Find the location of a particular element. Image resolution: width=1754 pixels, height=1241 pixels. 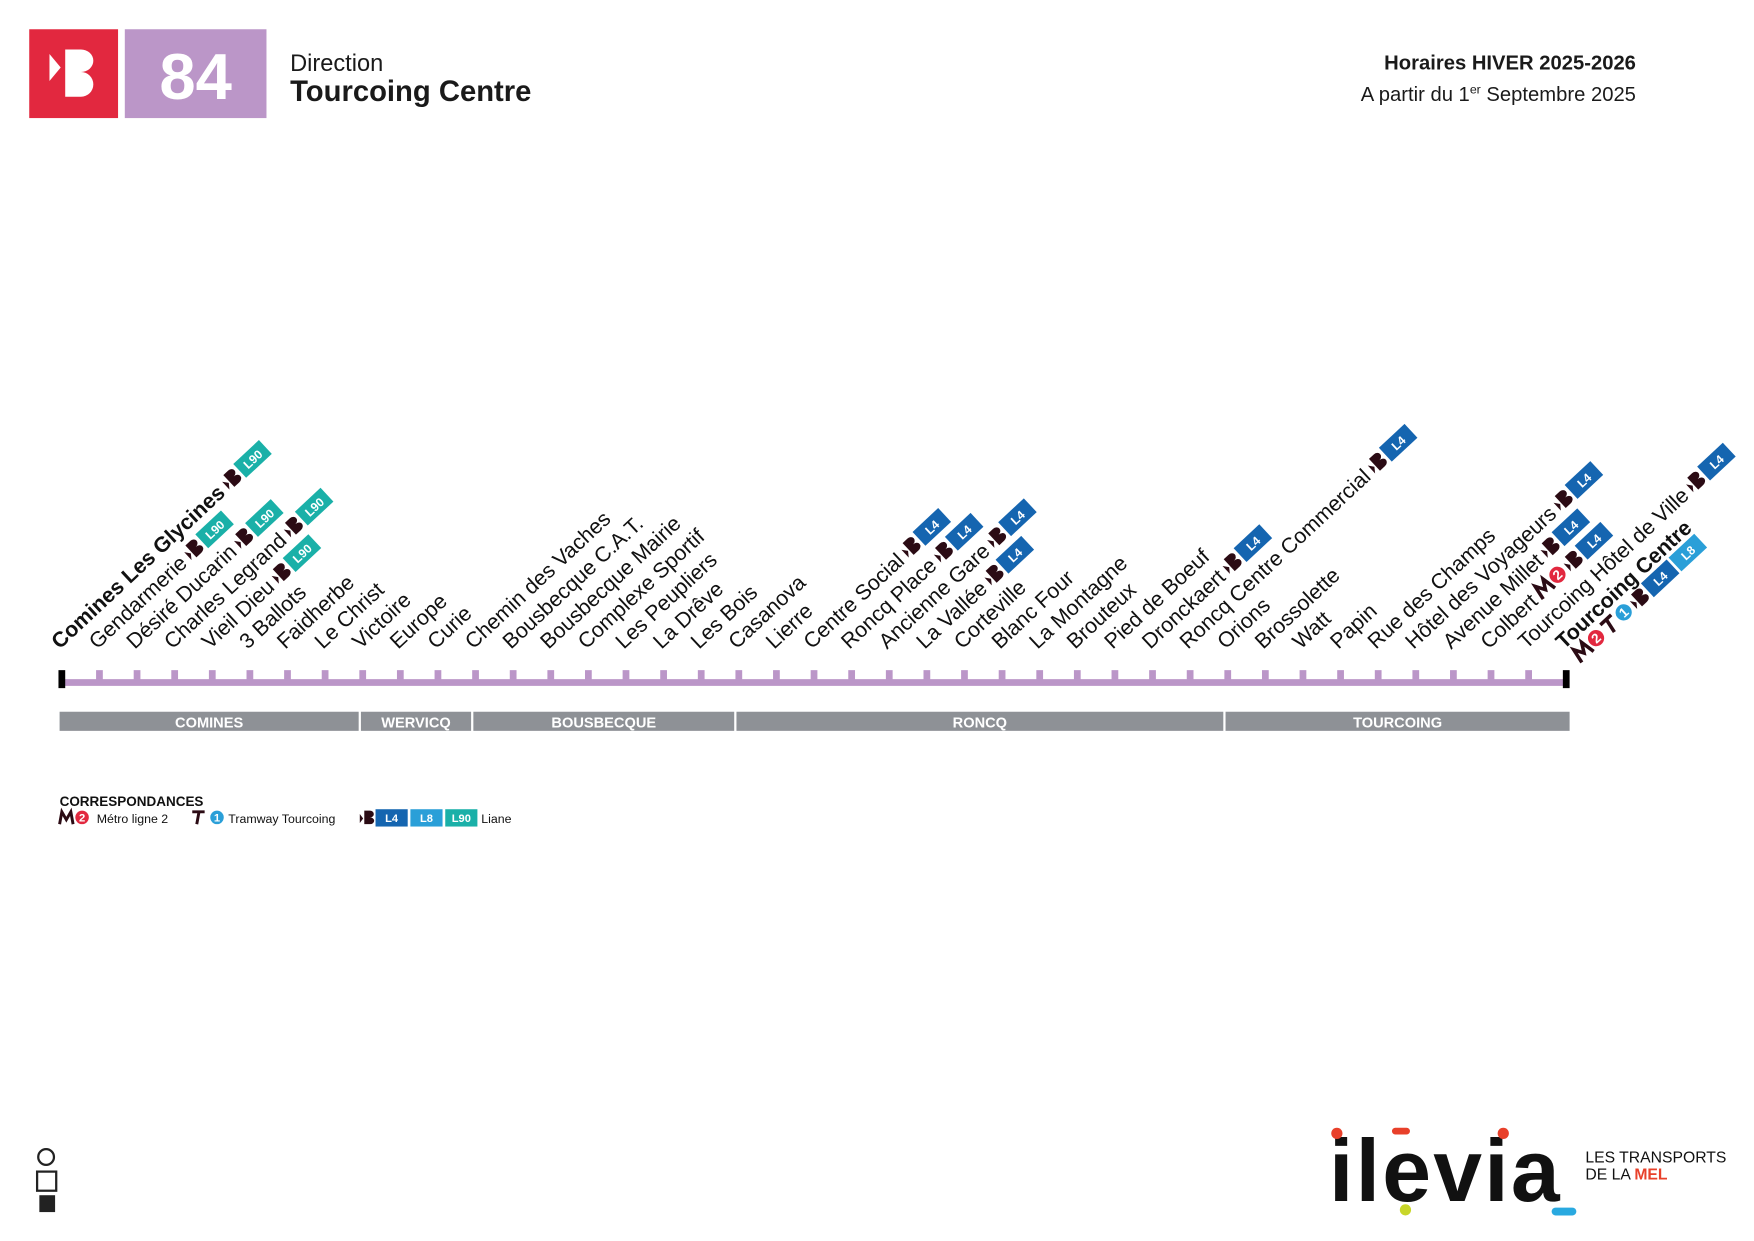

brand-icon is located at coordinates (71, 73).